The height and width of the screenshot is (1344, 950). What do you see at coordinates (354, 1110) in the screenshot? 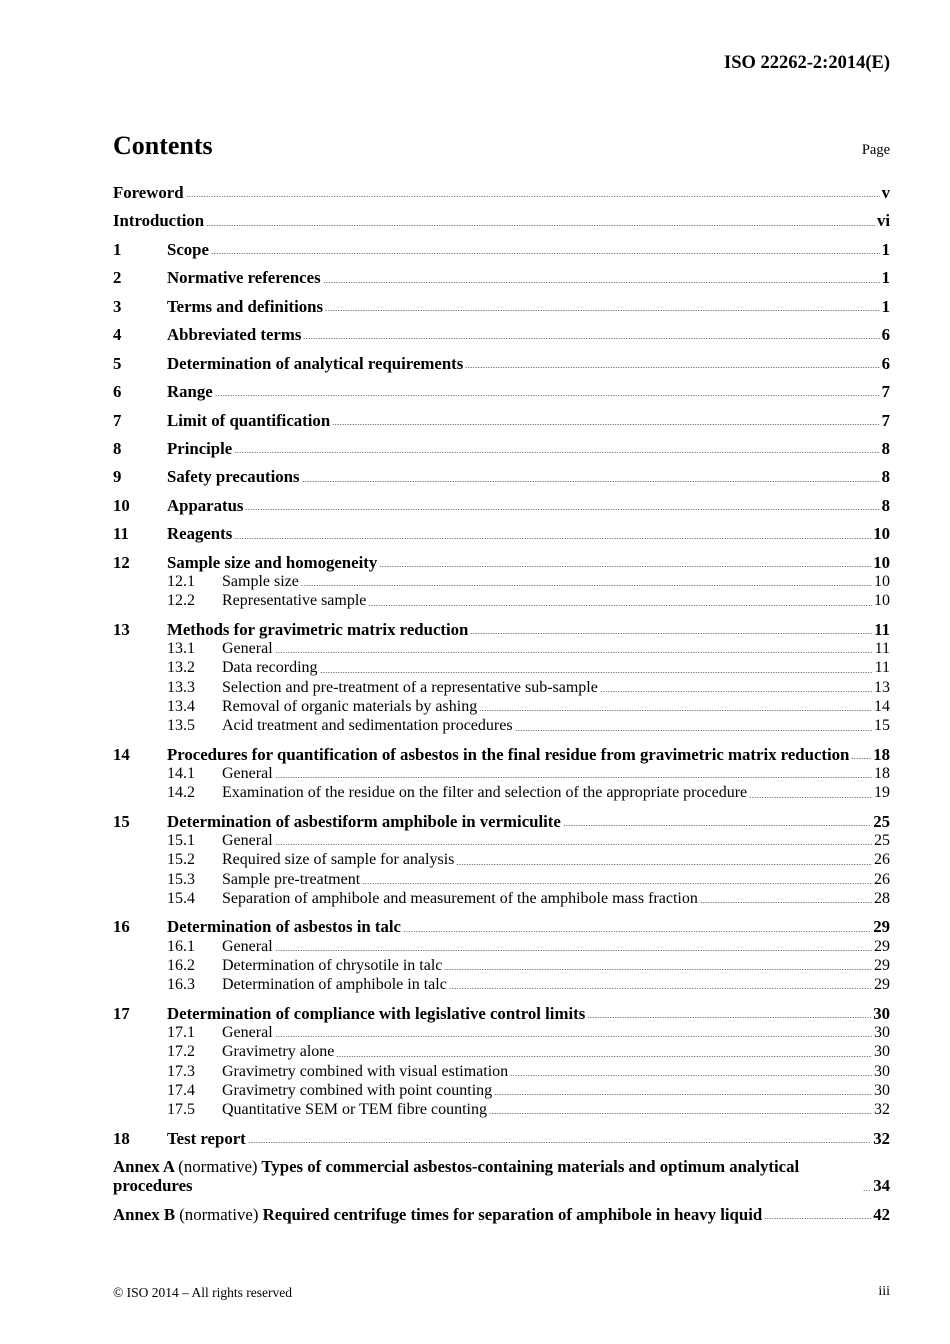
I see `subentry-title: Quantitative SEM or TEM fibre counting` at bounding box center [354, 1110].